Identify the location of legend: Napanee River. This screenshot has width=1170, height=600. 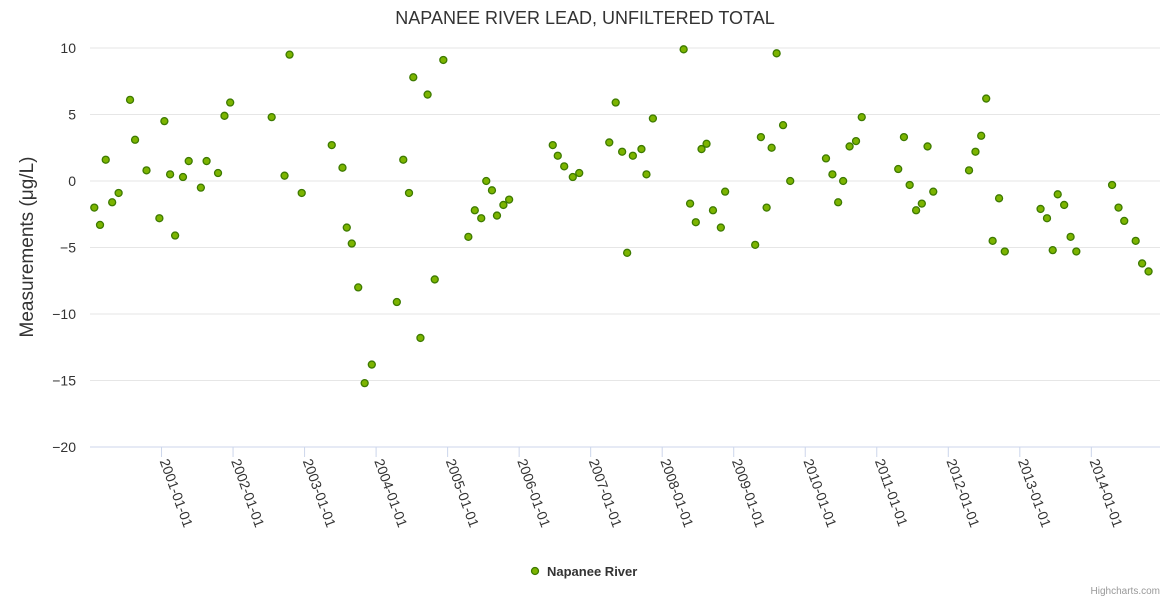
(584, 571).